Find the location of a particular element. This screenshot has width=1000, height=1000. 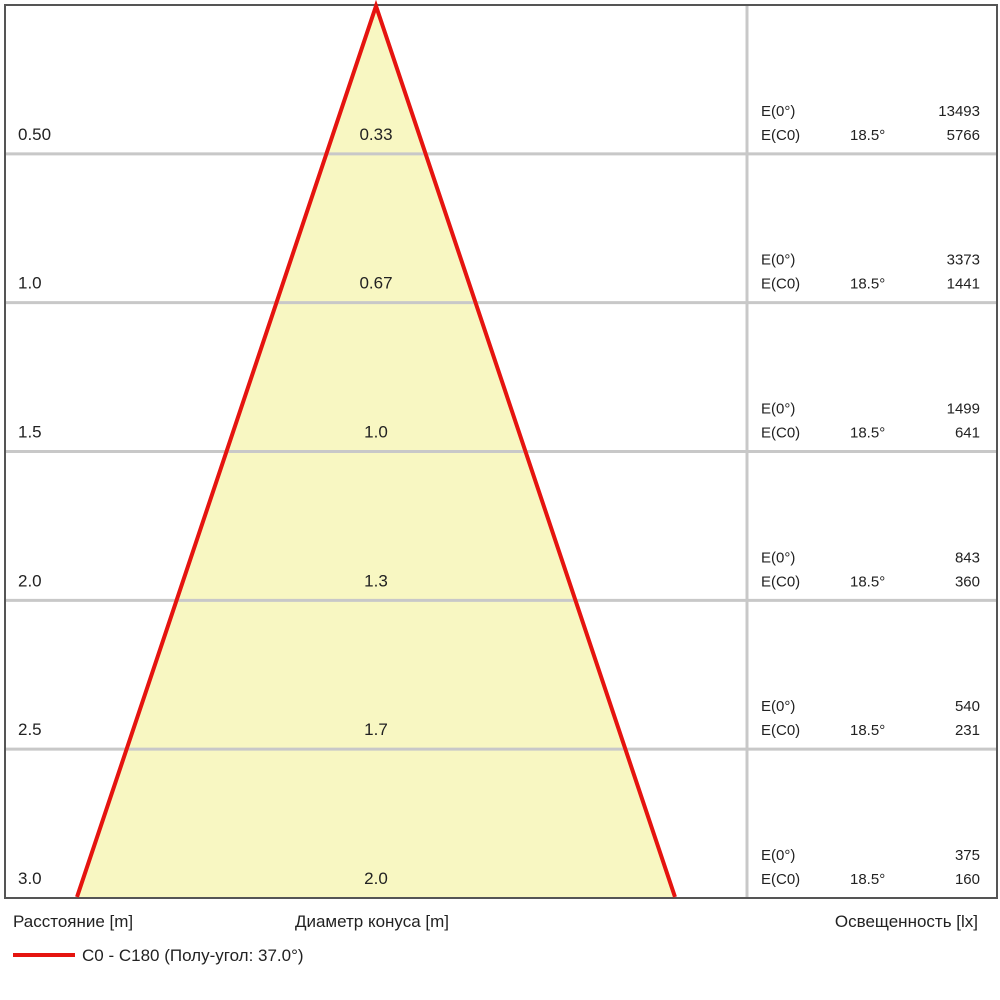

ec0-value: 5766 is located at coordinates (963, 135).